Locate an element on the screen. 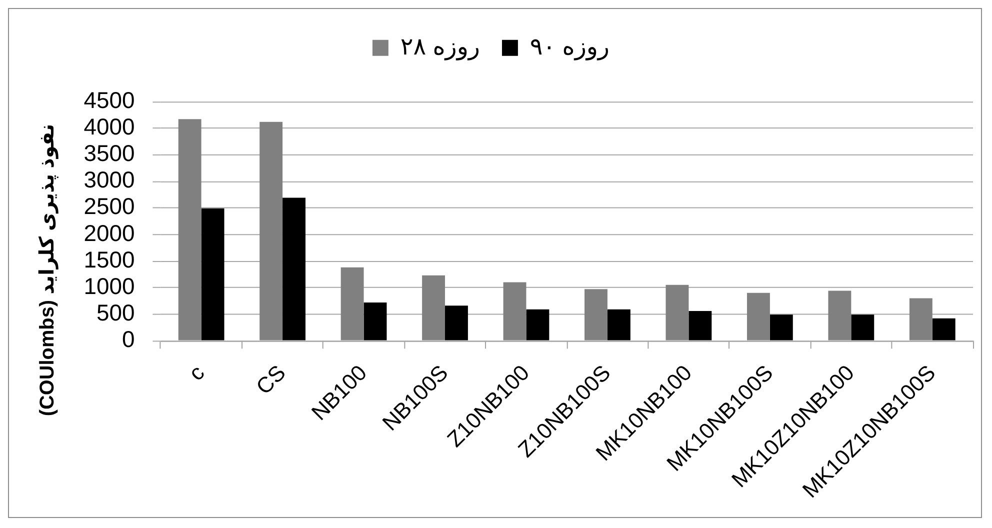  x-tick-label: c is located at coordinates (197, 373).